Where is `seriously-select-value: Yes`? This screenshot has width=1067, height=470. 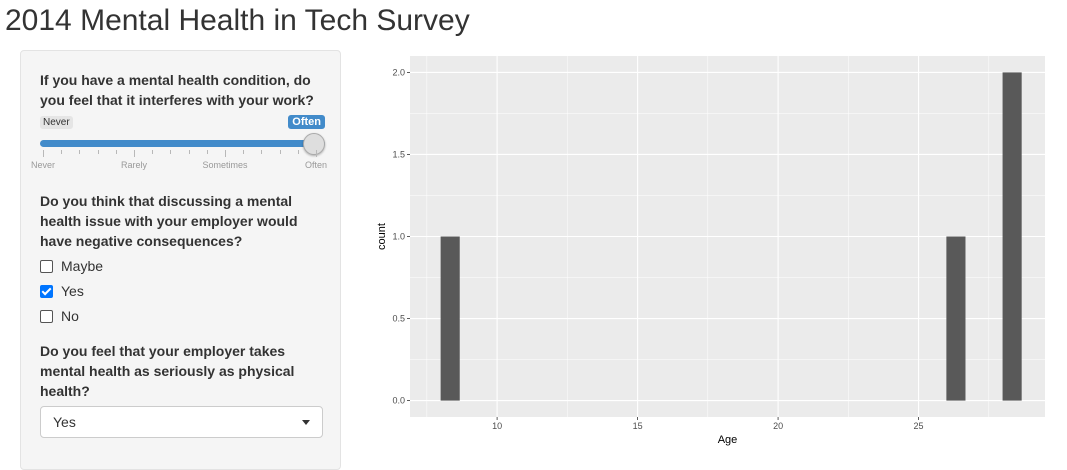
seriously-select-value: Yes is located at coordinates (64, 422).